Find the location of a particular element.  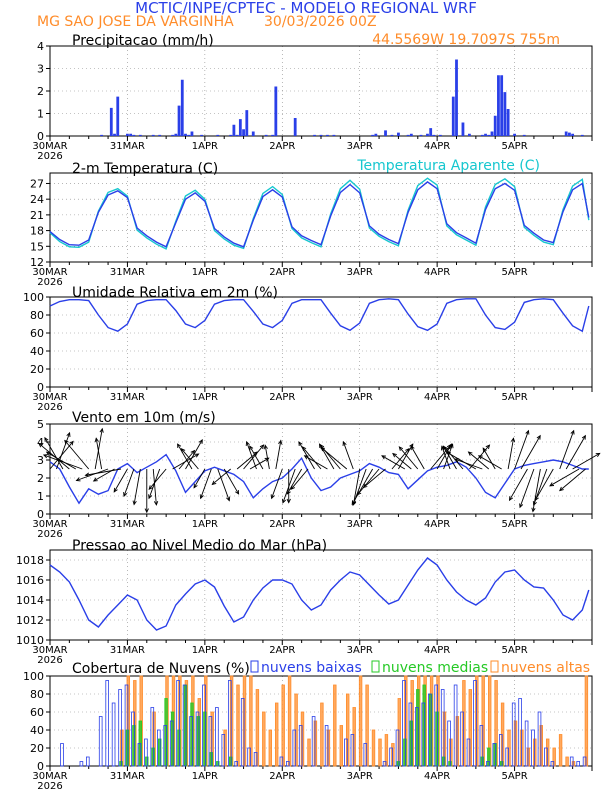

temp-frame is located at coordinates (321, 217).